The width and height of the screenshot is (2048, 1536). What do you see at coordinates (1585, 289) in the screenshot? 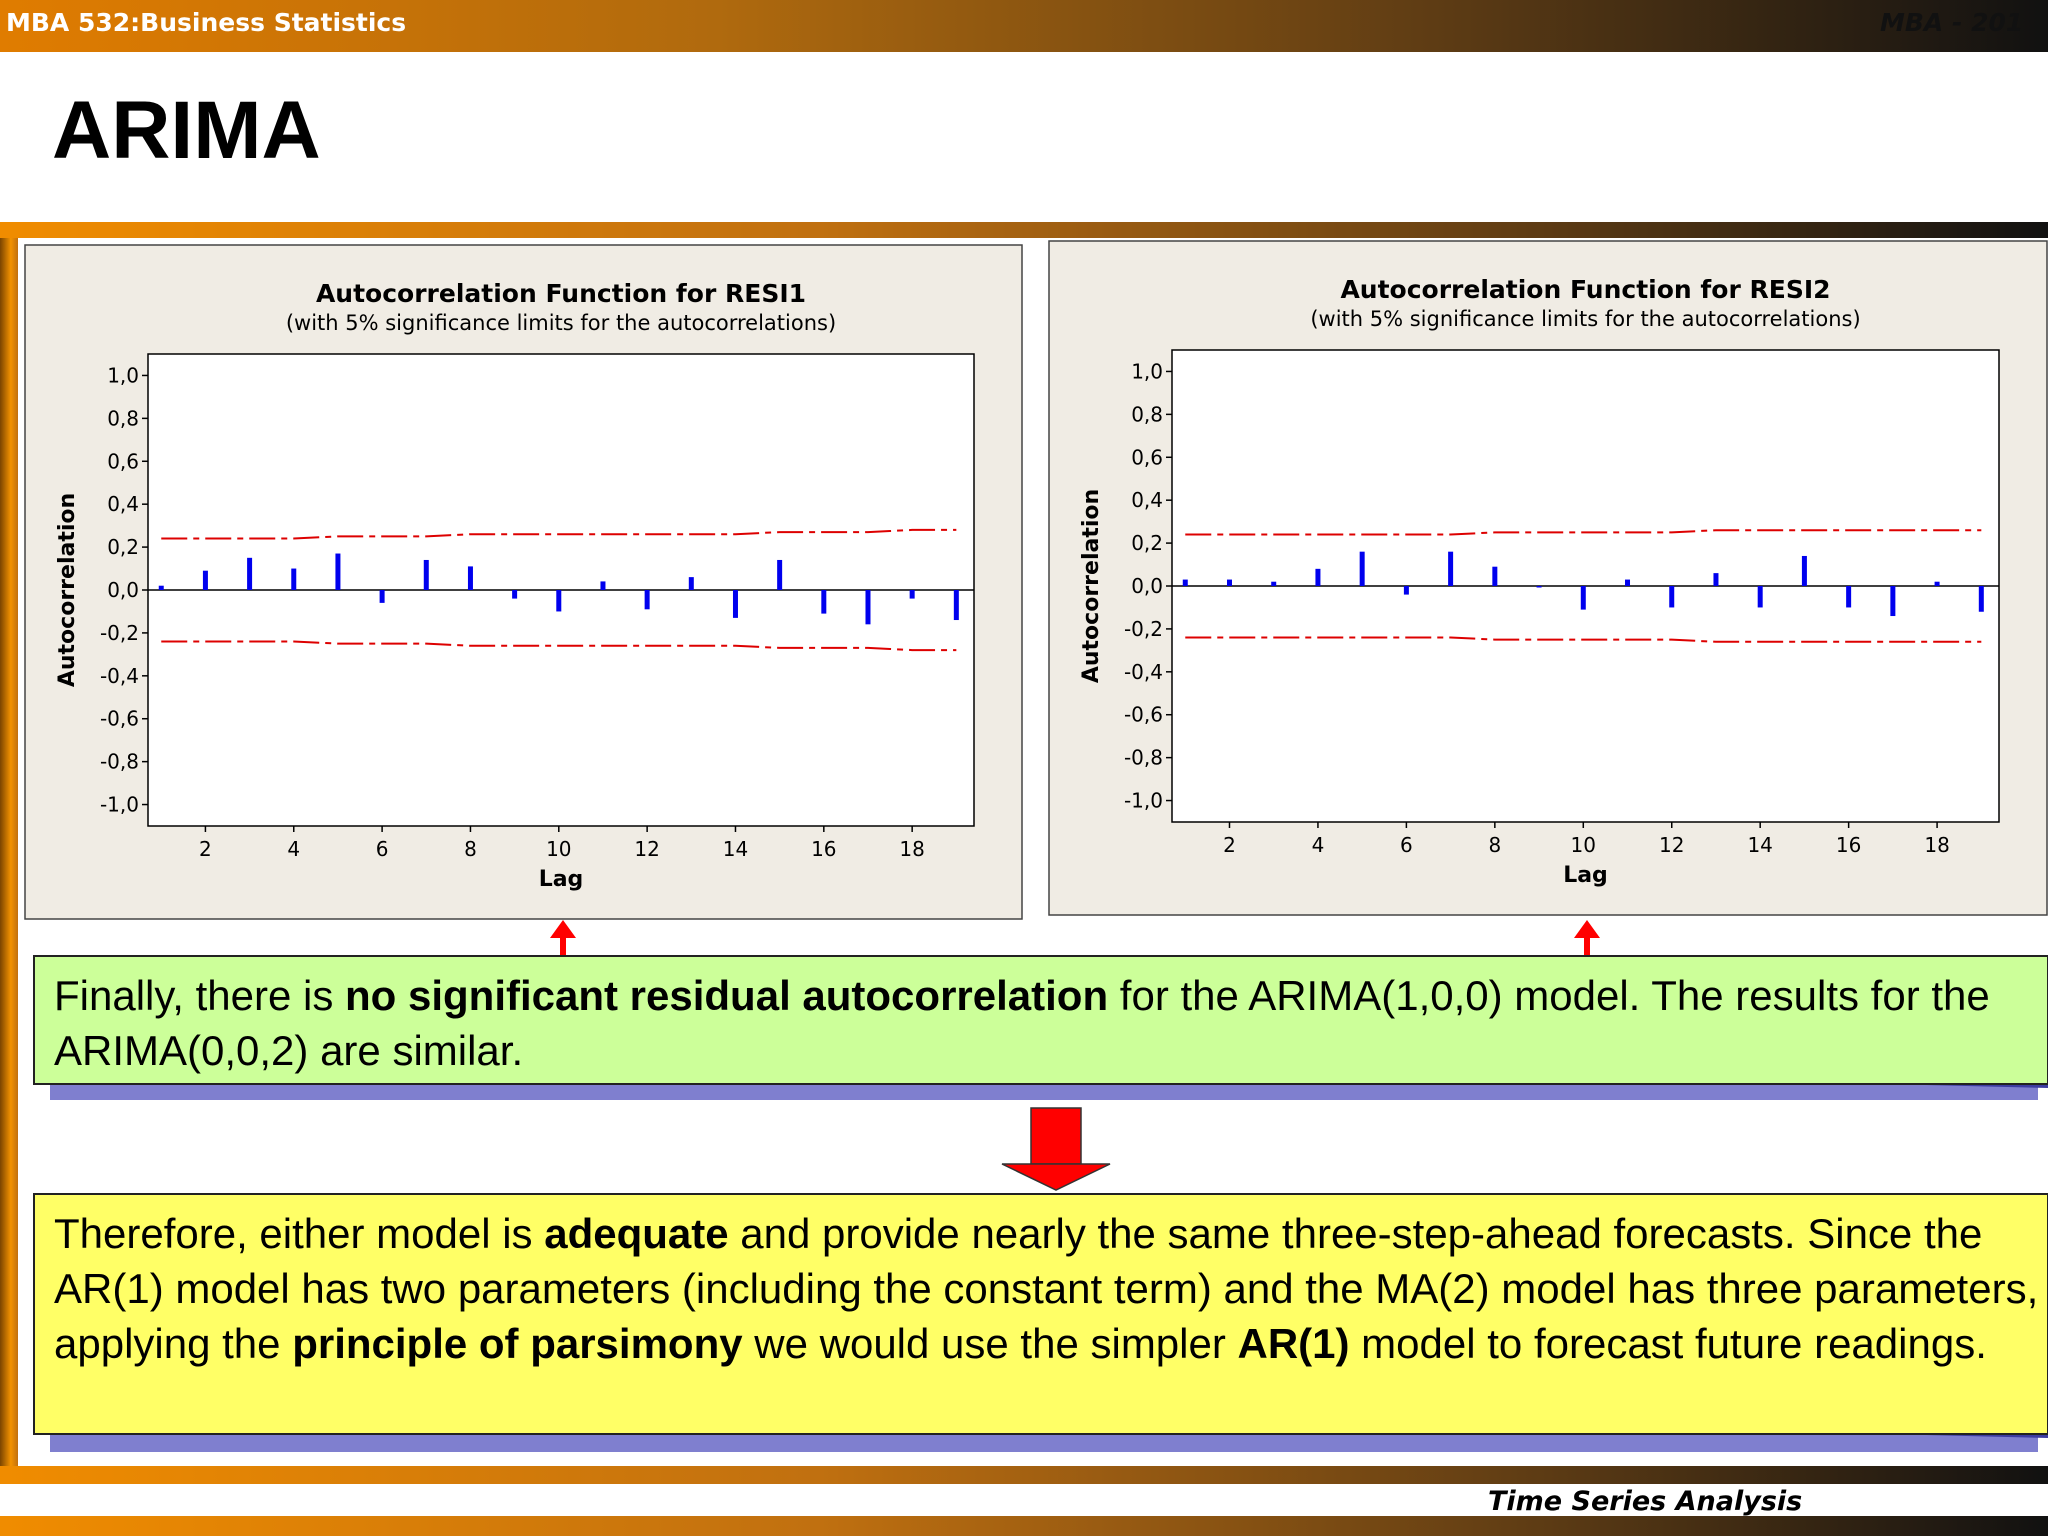
I see `chart-title: Autocorrelation Function for RESI2` at bounding box center [1585, 289].